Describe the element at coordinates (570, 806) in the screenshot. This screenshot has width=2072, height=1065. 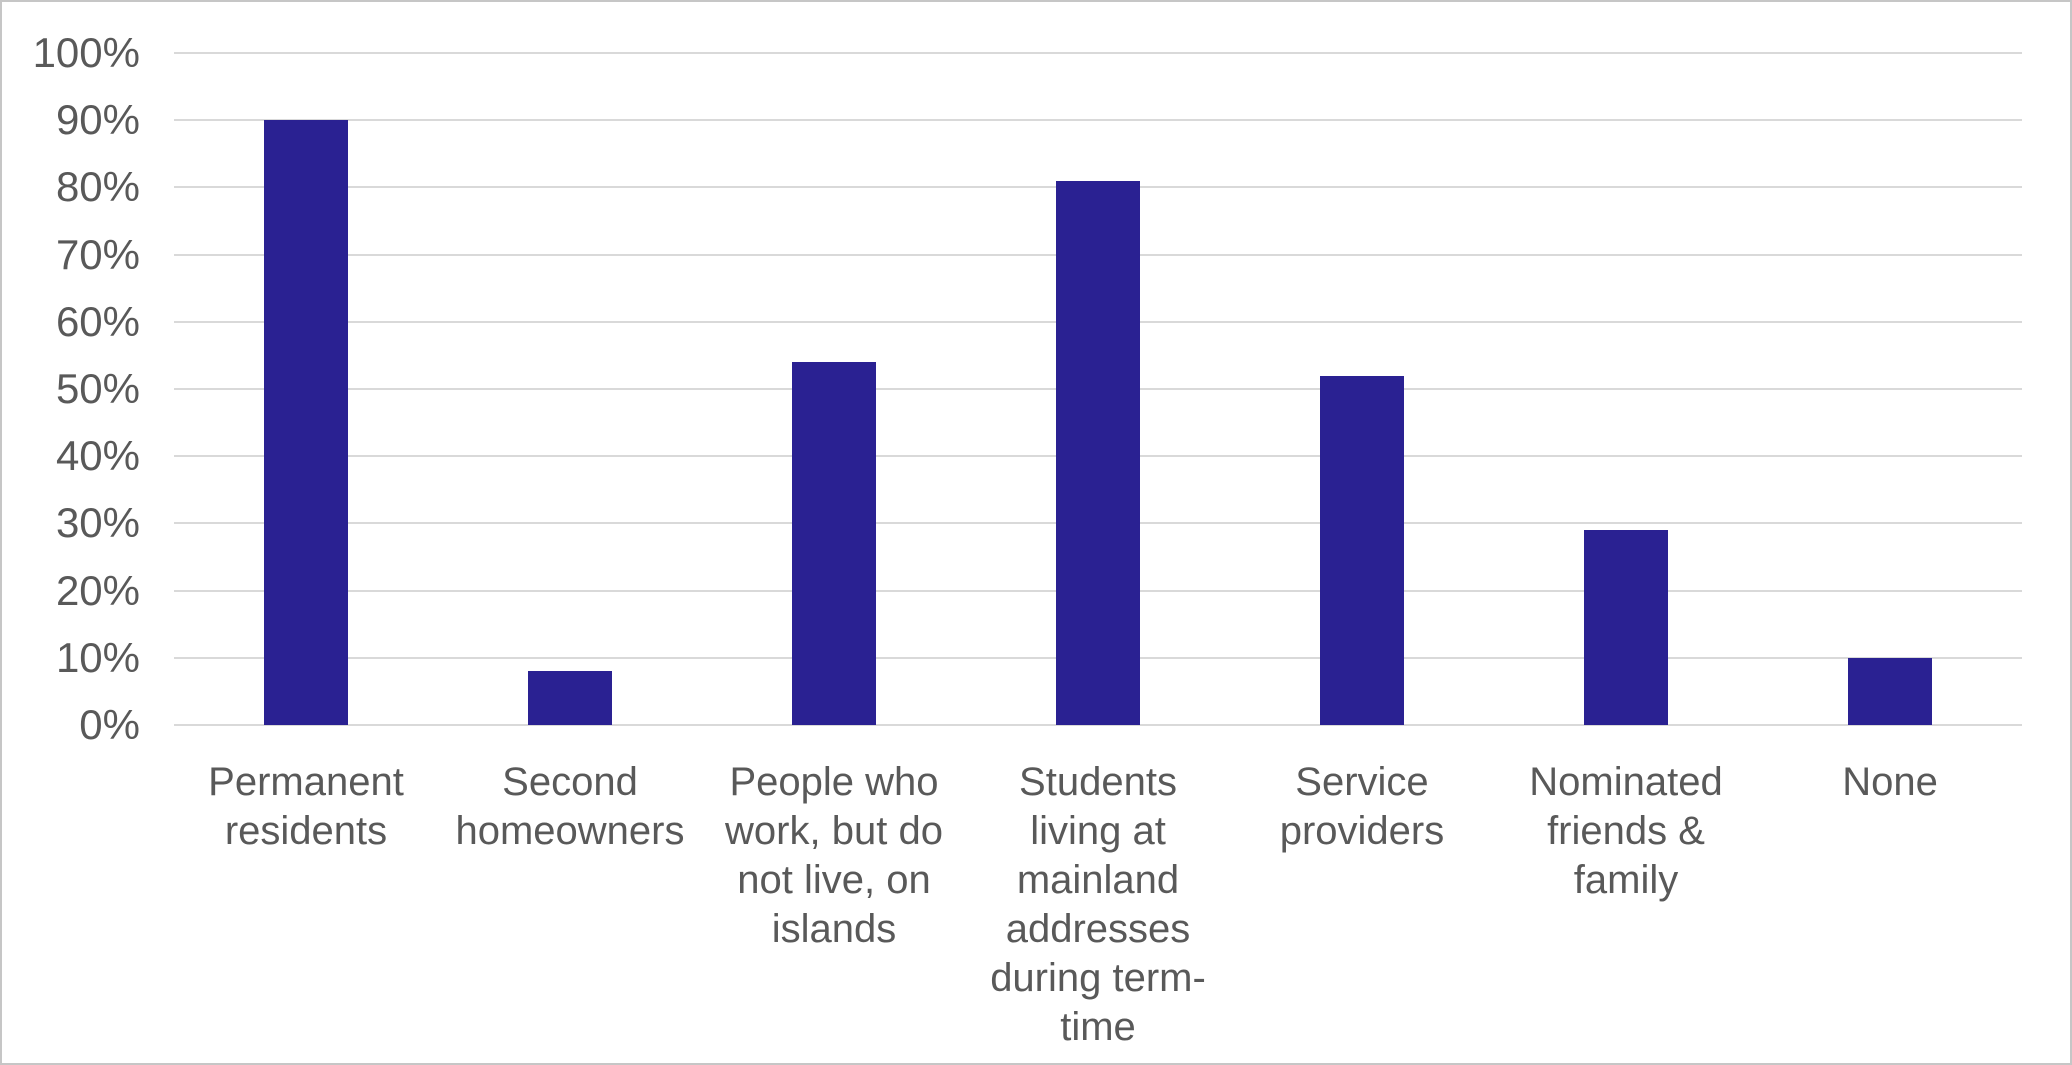
I see `category-label: Second homeowners` at that location.